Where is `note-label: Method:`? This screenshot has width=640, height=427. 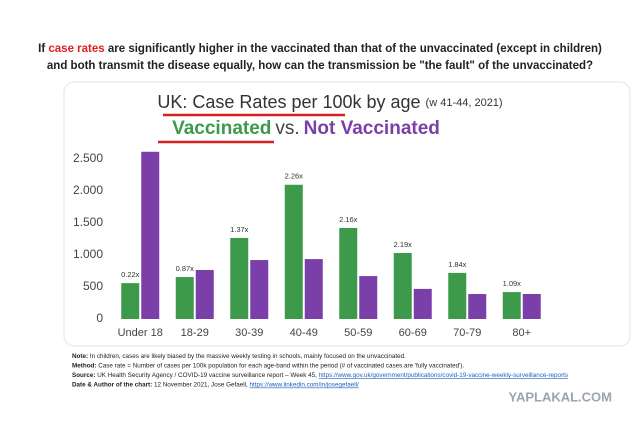
note-label: Method: is located at coordinates (84, 365).